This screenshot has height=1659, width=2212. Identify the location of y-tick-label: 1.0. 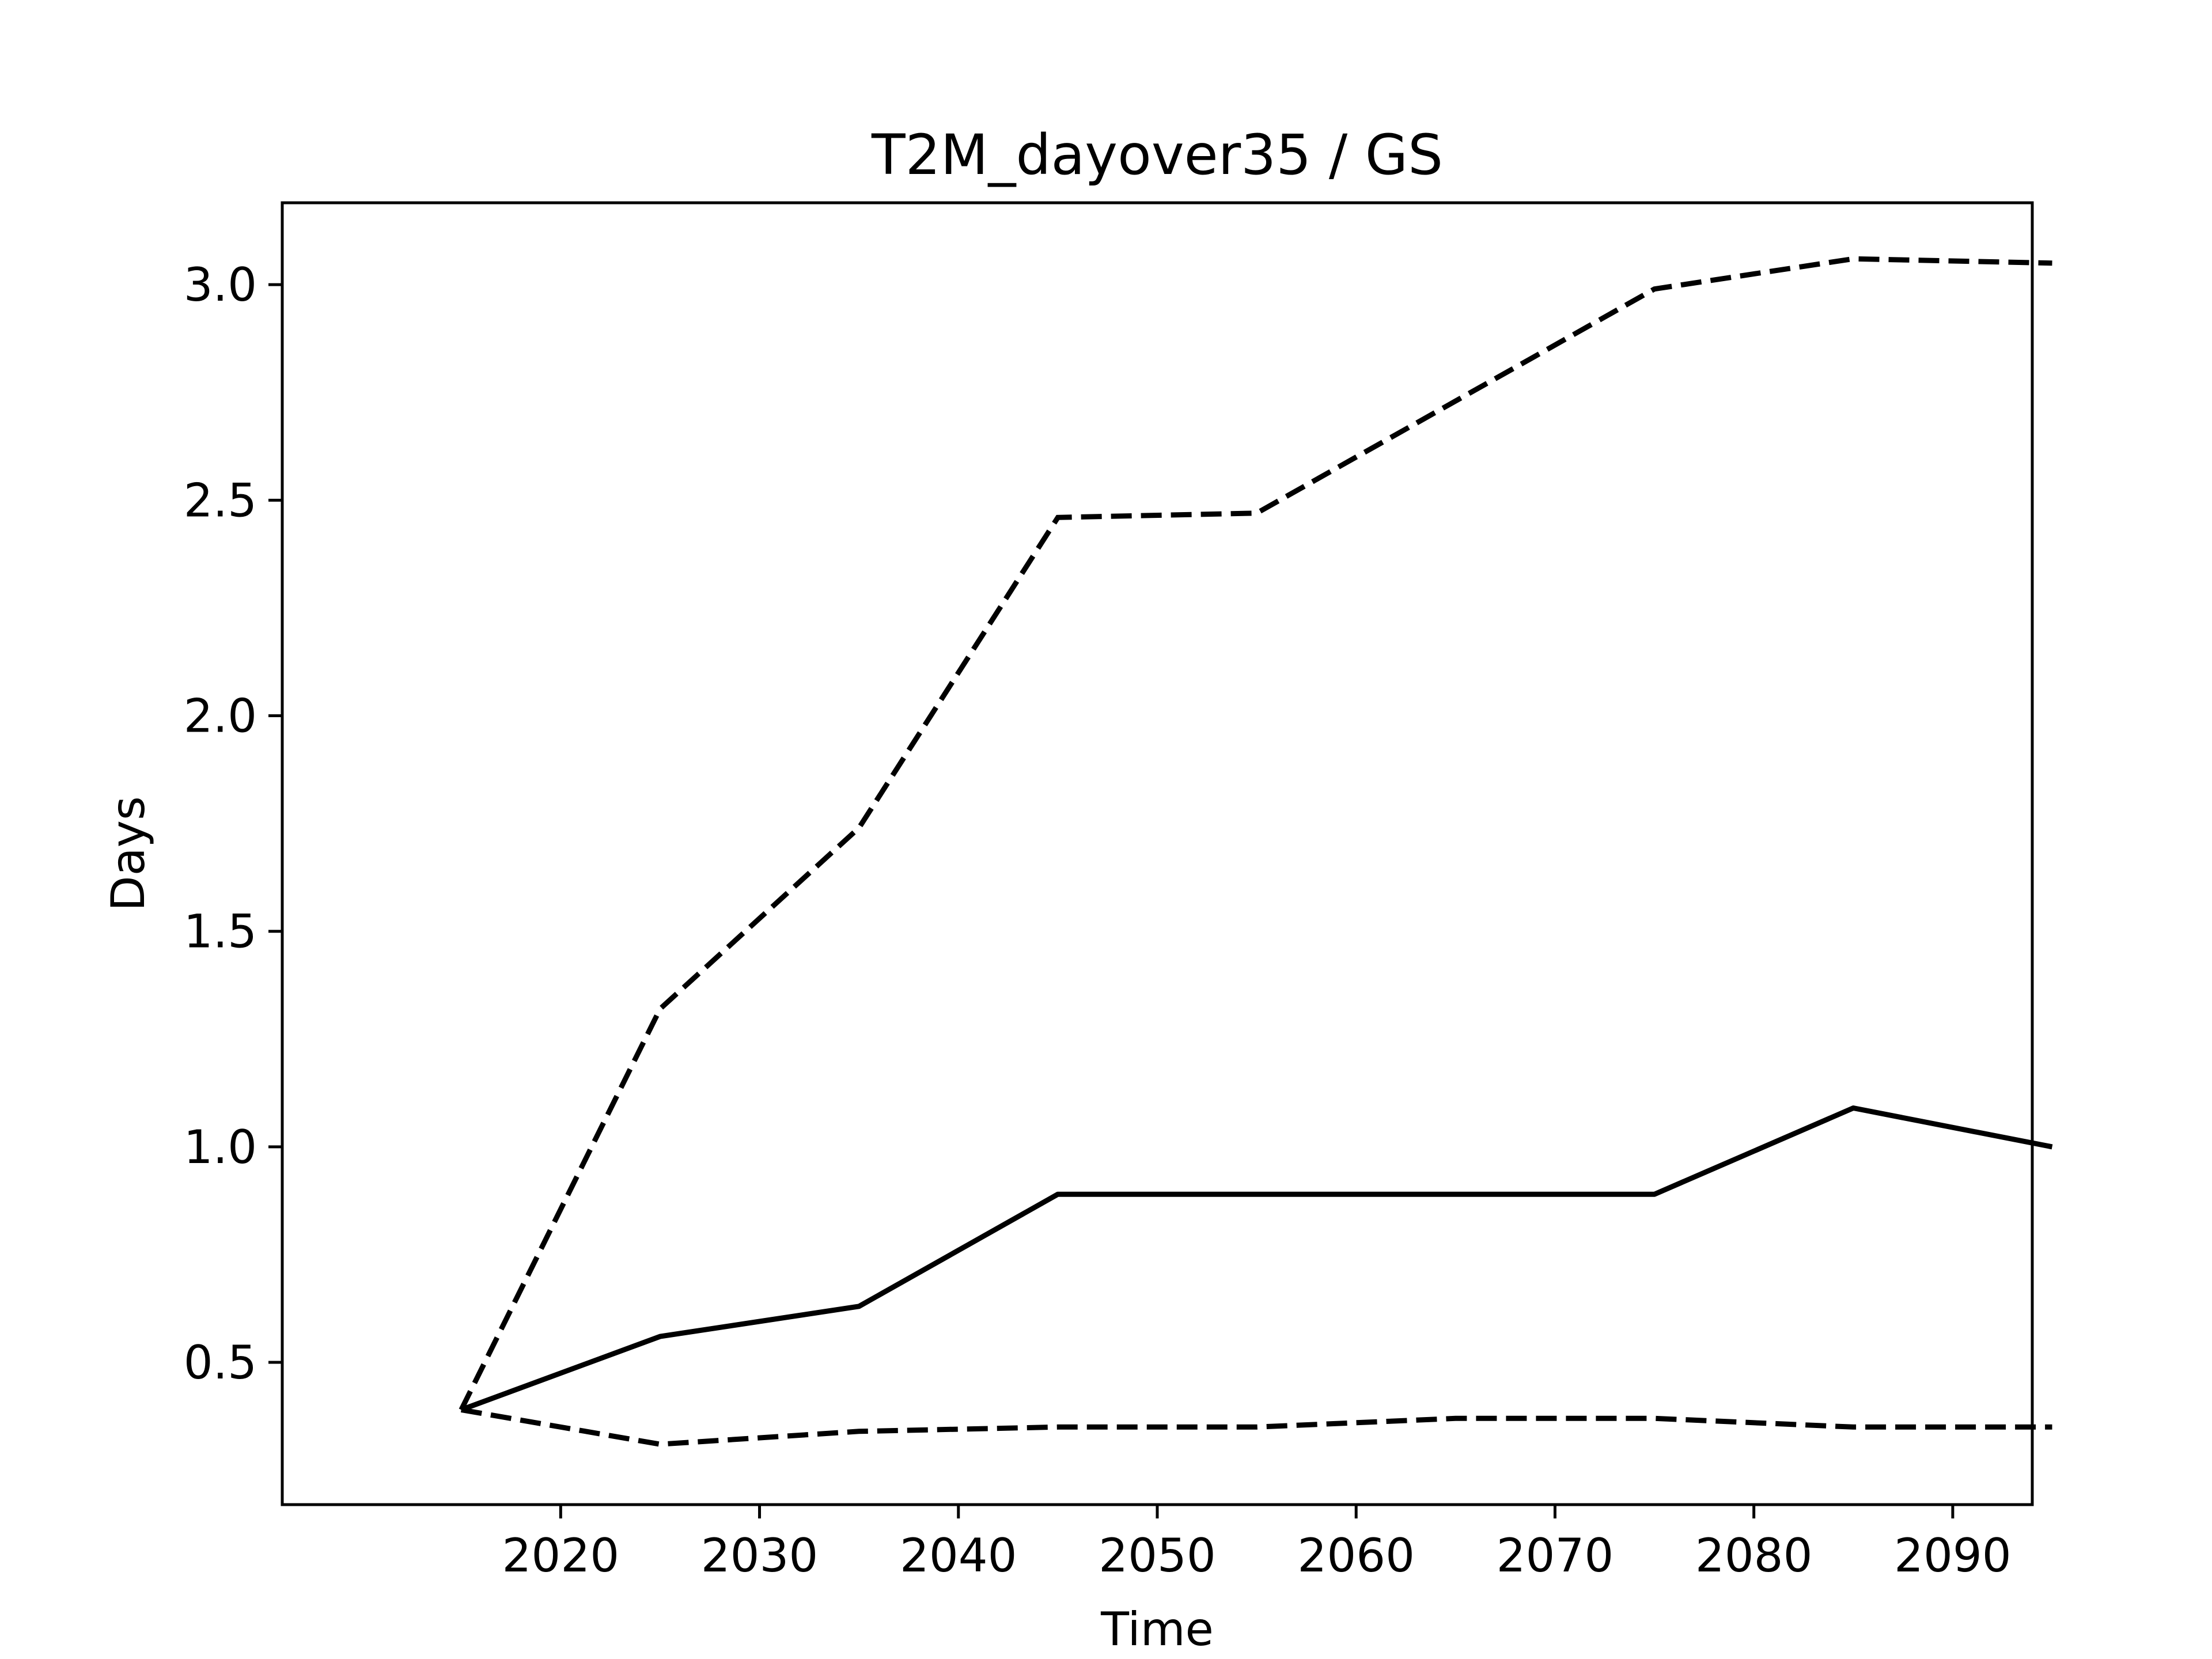
(220, 1147).